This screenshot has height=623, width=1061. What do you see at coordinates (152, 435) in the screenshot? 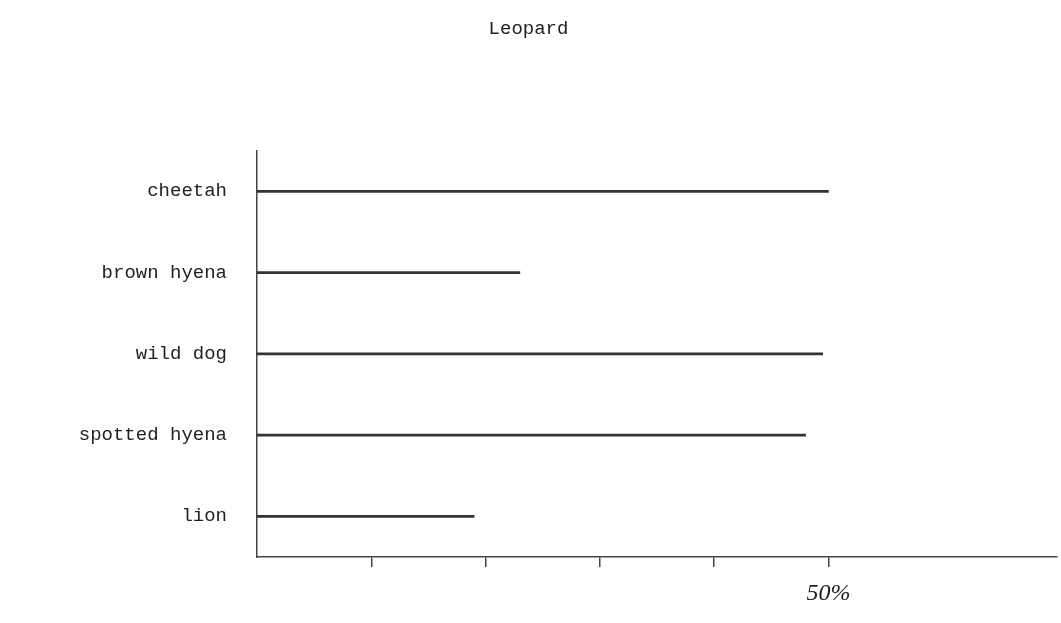
I see `y-tick-label: spotted hyena` at bounding box center [152, 435].